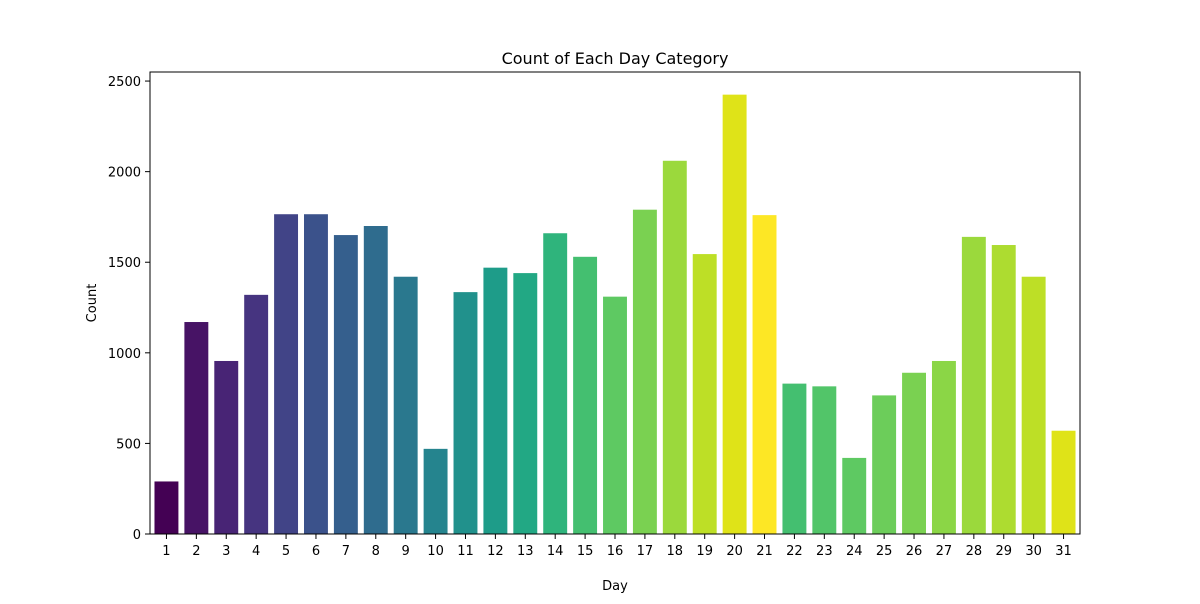 This screenshot has height=604, width=1200. Describe the element at coordinates (824, 551) in the screenshot. I see `x-tick-label: 23` at that location.